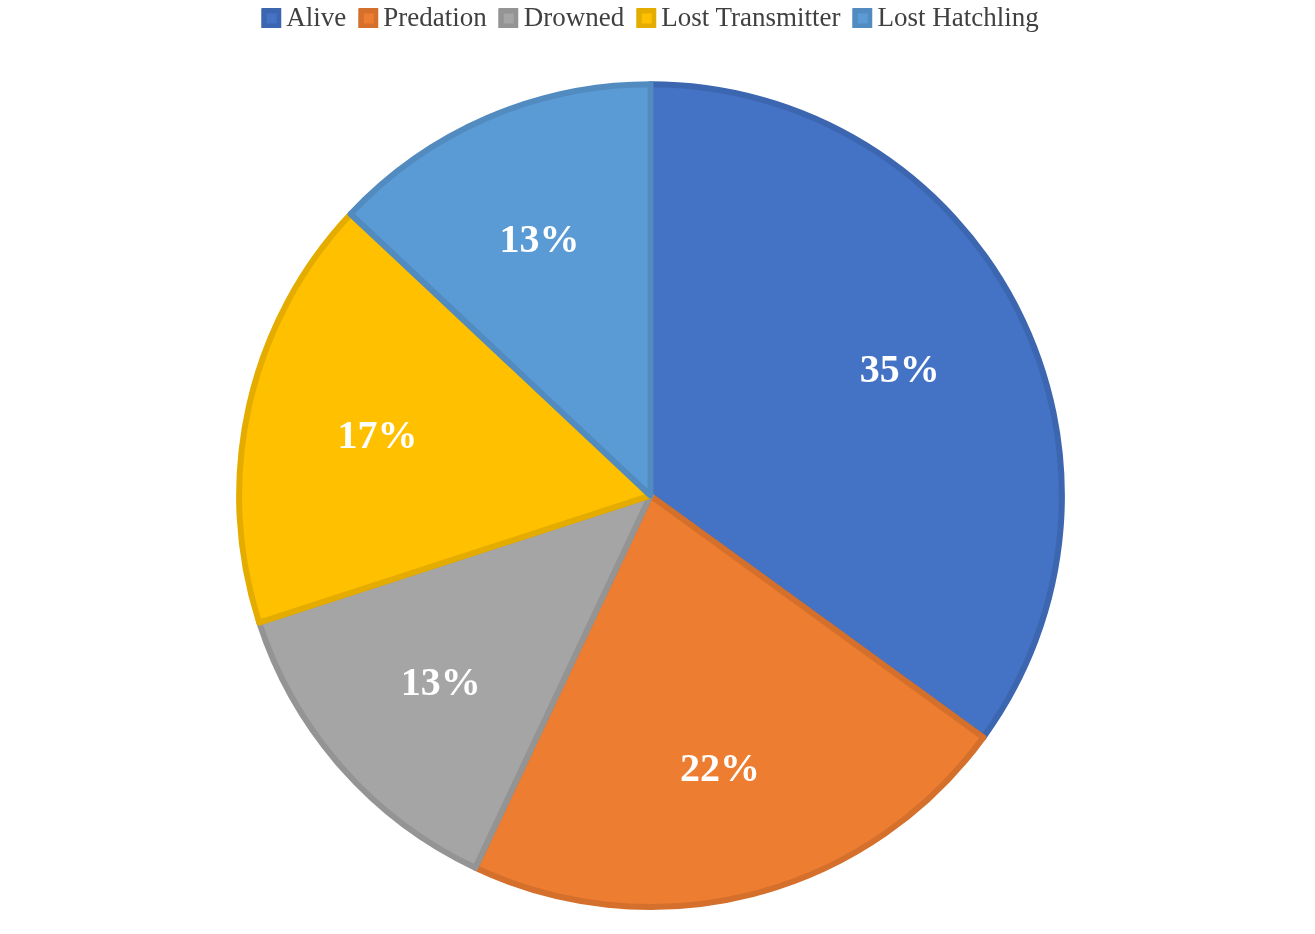 The height and width of the screenshot is (934, 1315). I want to click on data-label: 17%, so click(377, 434).